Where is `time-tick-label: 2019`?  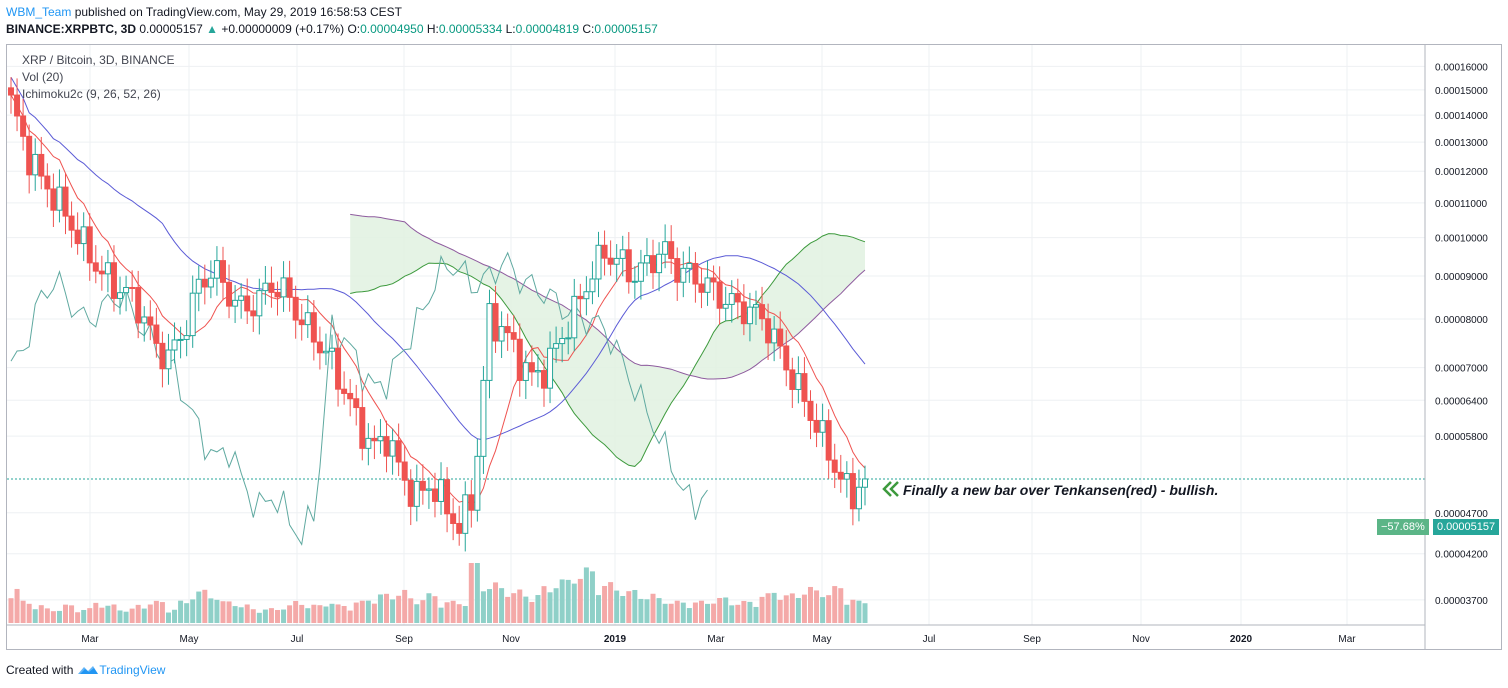 time-tick-label: 2019 is located at coordinates (615, 639).